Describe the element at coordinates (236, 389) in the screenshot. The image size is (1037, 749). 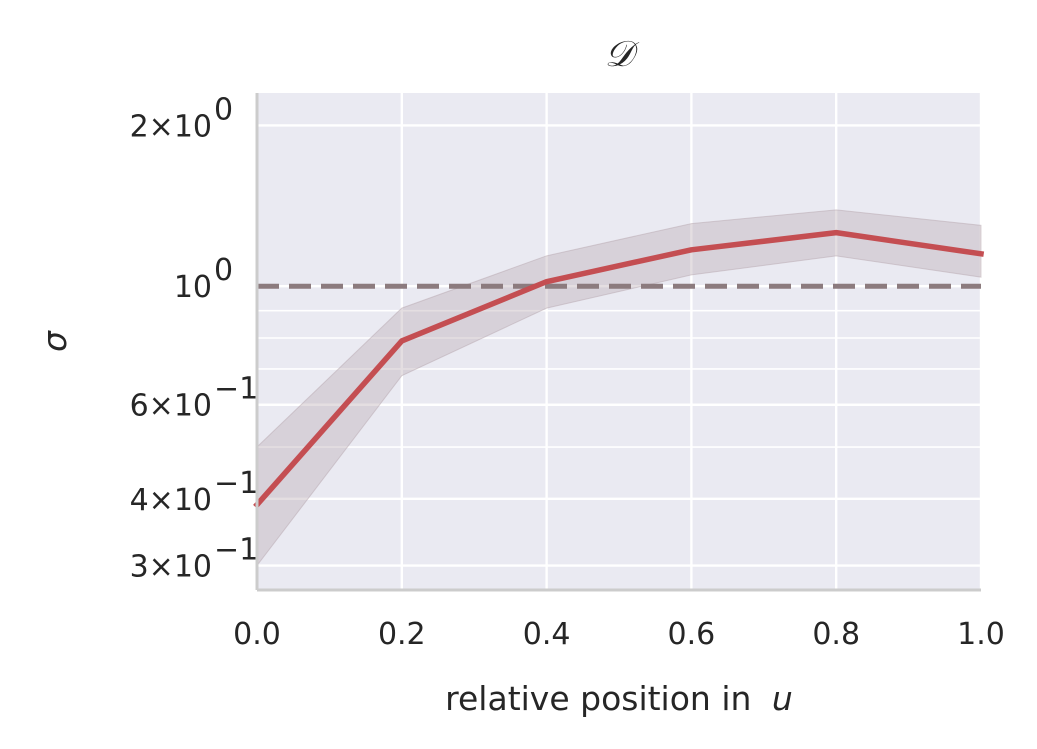
I see `y-tick-exponent-2: −1` at that location.